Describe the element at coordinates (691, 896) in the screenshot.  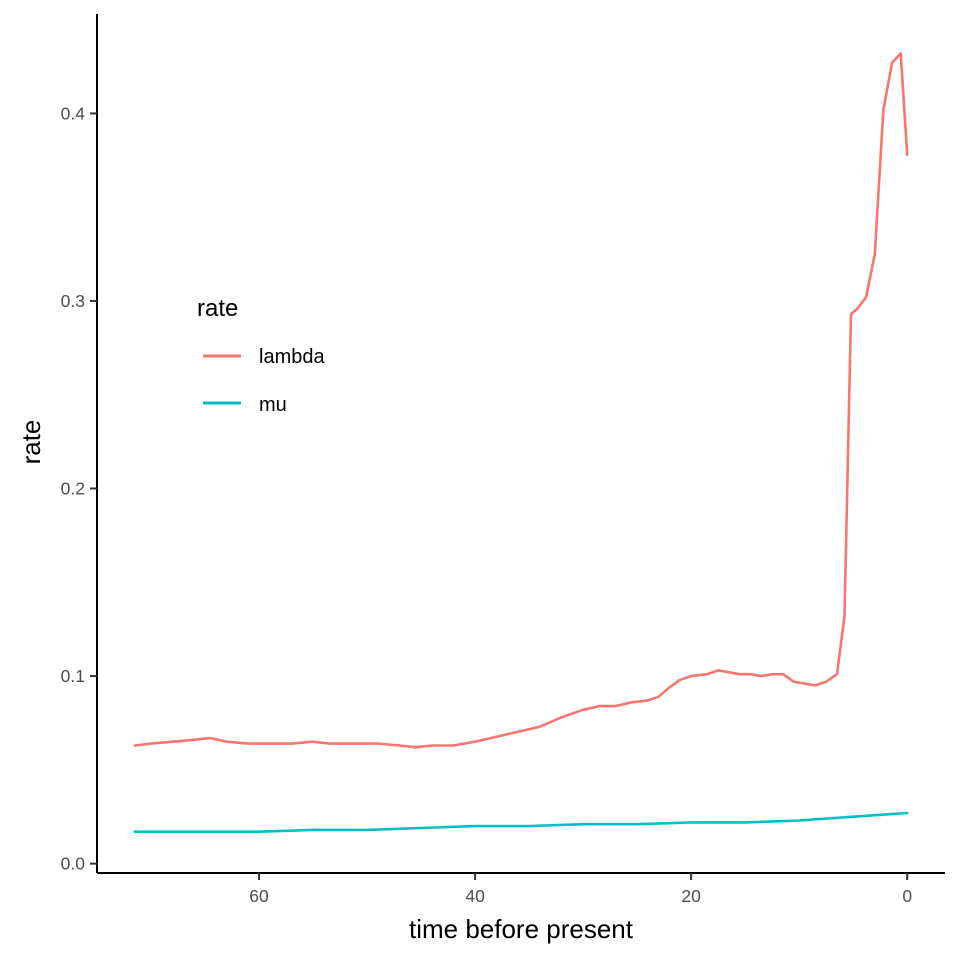
I see `x-tick-label: 20` at that location.